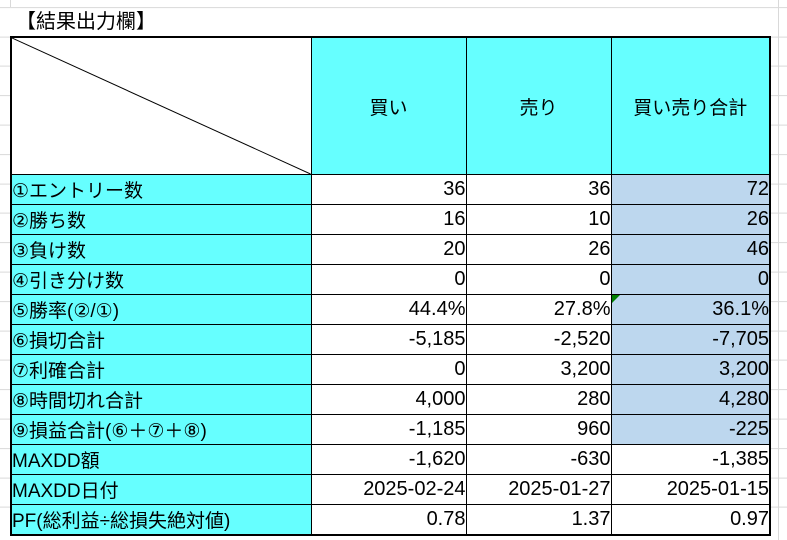  I want to click on row-draw-count: ④引き分け数 0 0 0, so click(390, 279).